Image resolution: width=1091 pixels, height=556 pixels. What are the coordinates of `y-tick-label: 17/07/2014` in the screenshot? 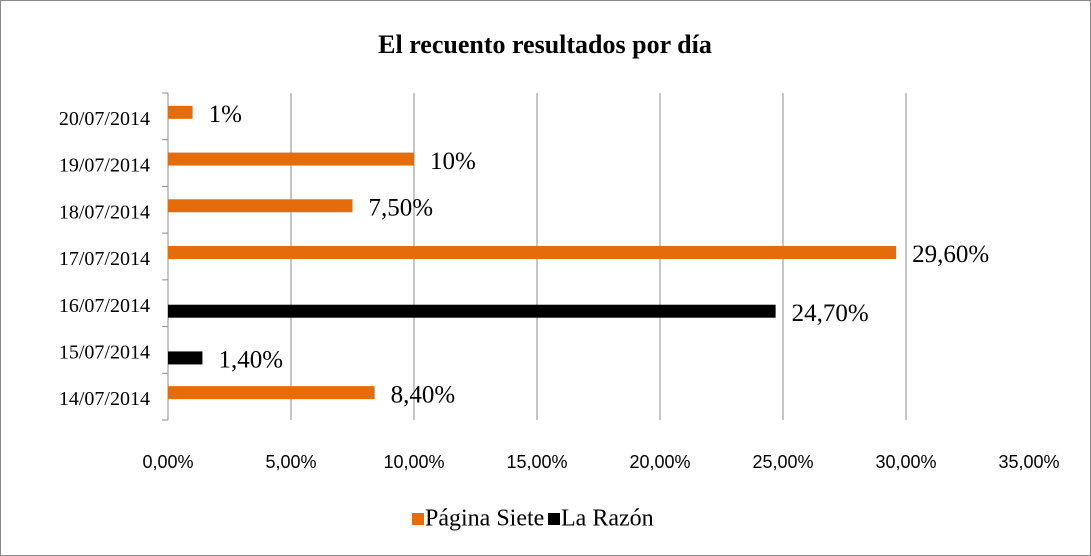 It's located at (104, 259).